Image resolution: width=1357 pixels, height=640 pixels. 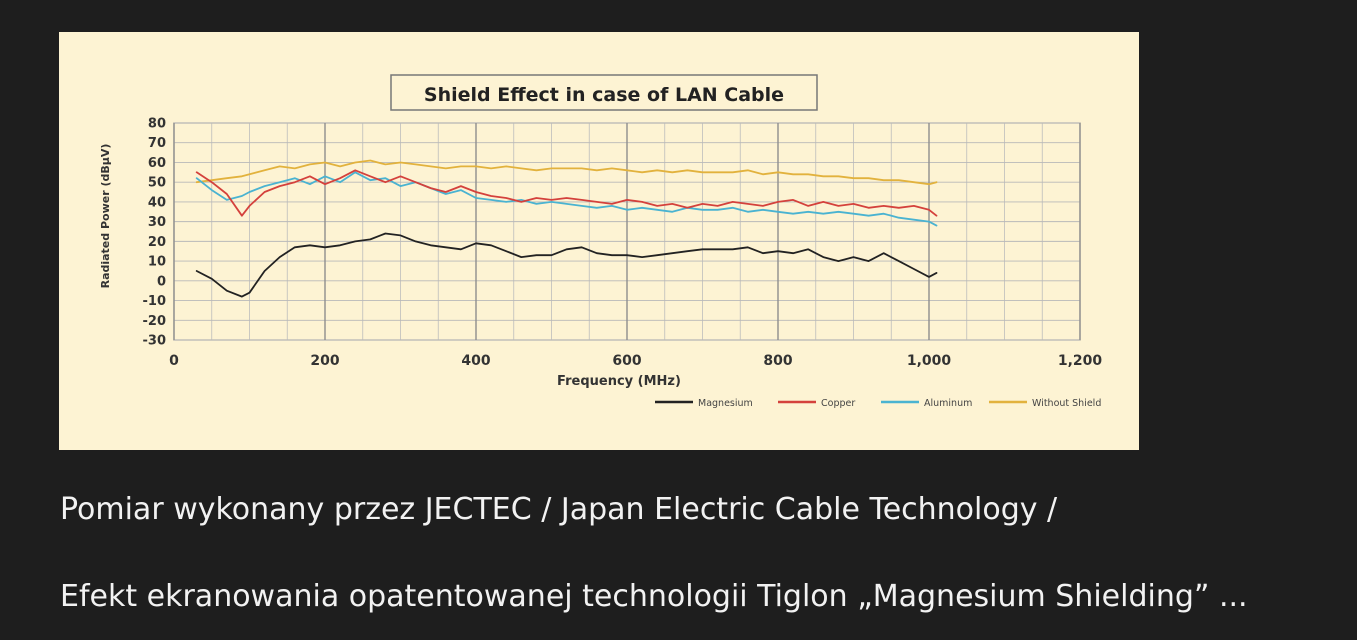 What do you see at coordinates (155, 301) in the screenshot?
I see `y-tick-label: -10` at bounding box center [155, 301].